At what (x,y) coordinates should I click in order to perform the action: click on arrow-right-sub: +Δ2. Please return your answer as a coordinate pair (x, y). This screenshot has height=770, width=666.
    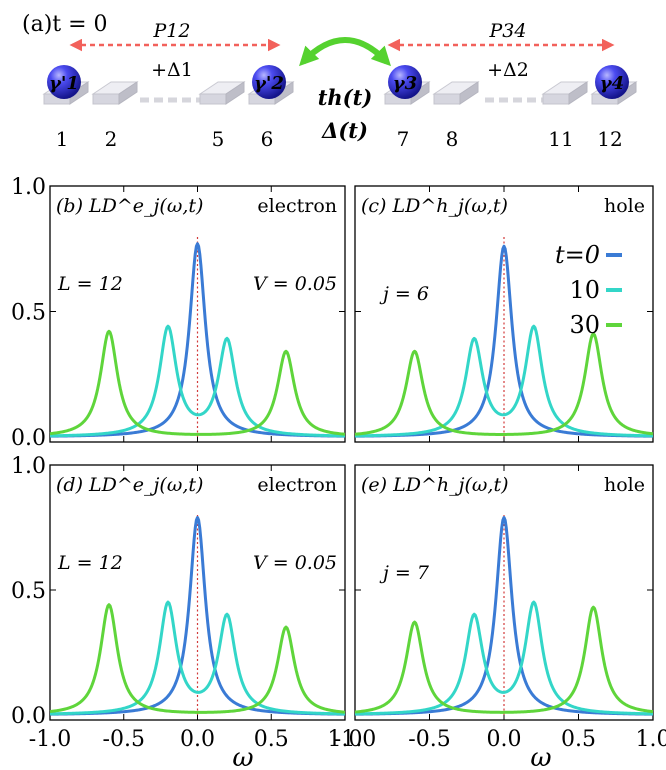
    Looking at the image, I should click on (508, 70).